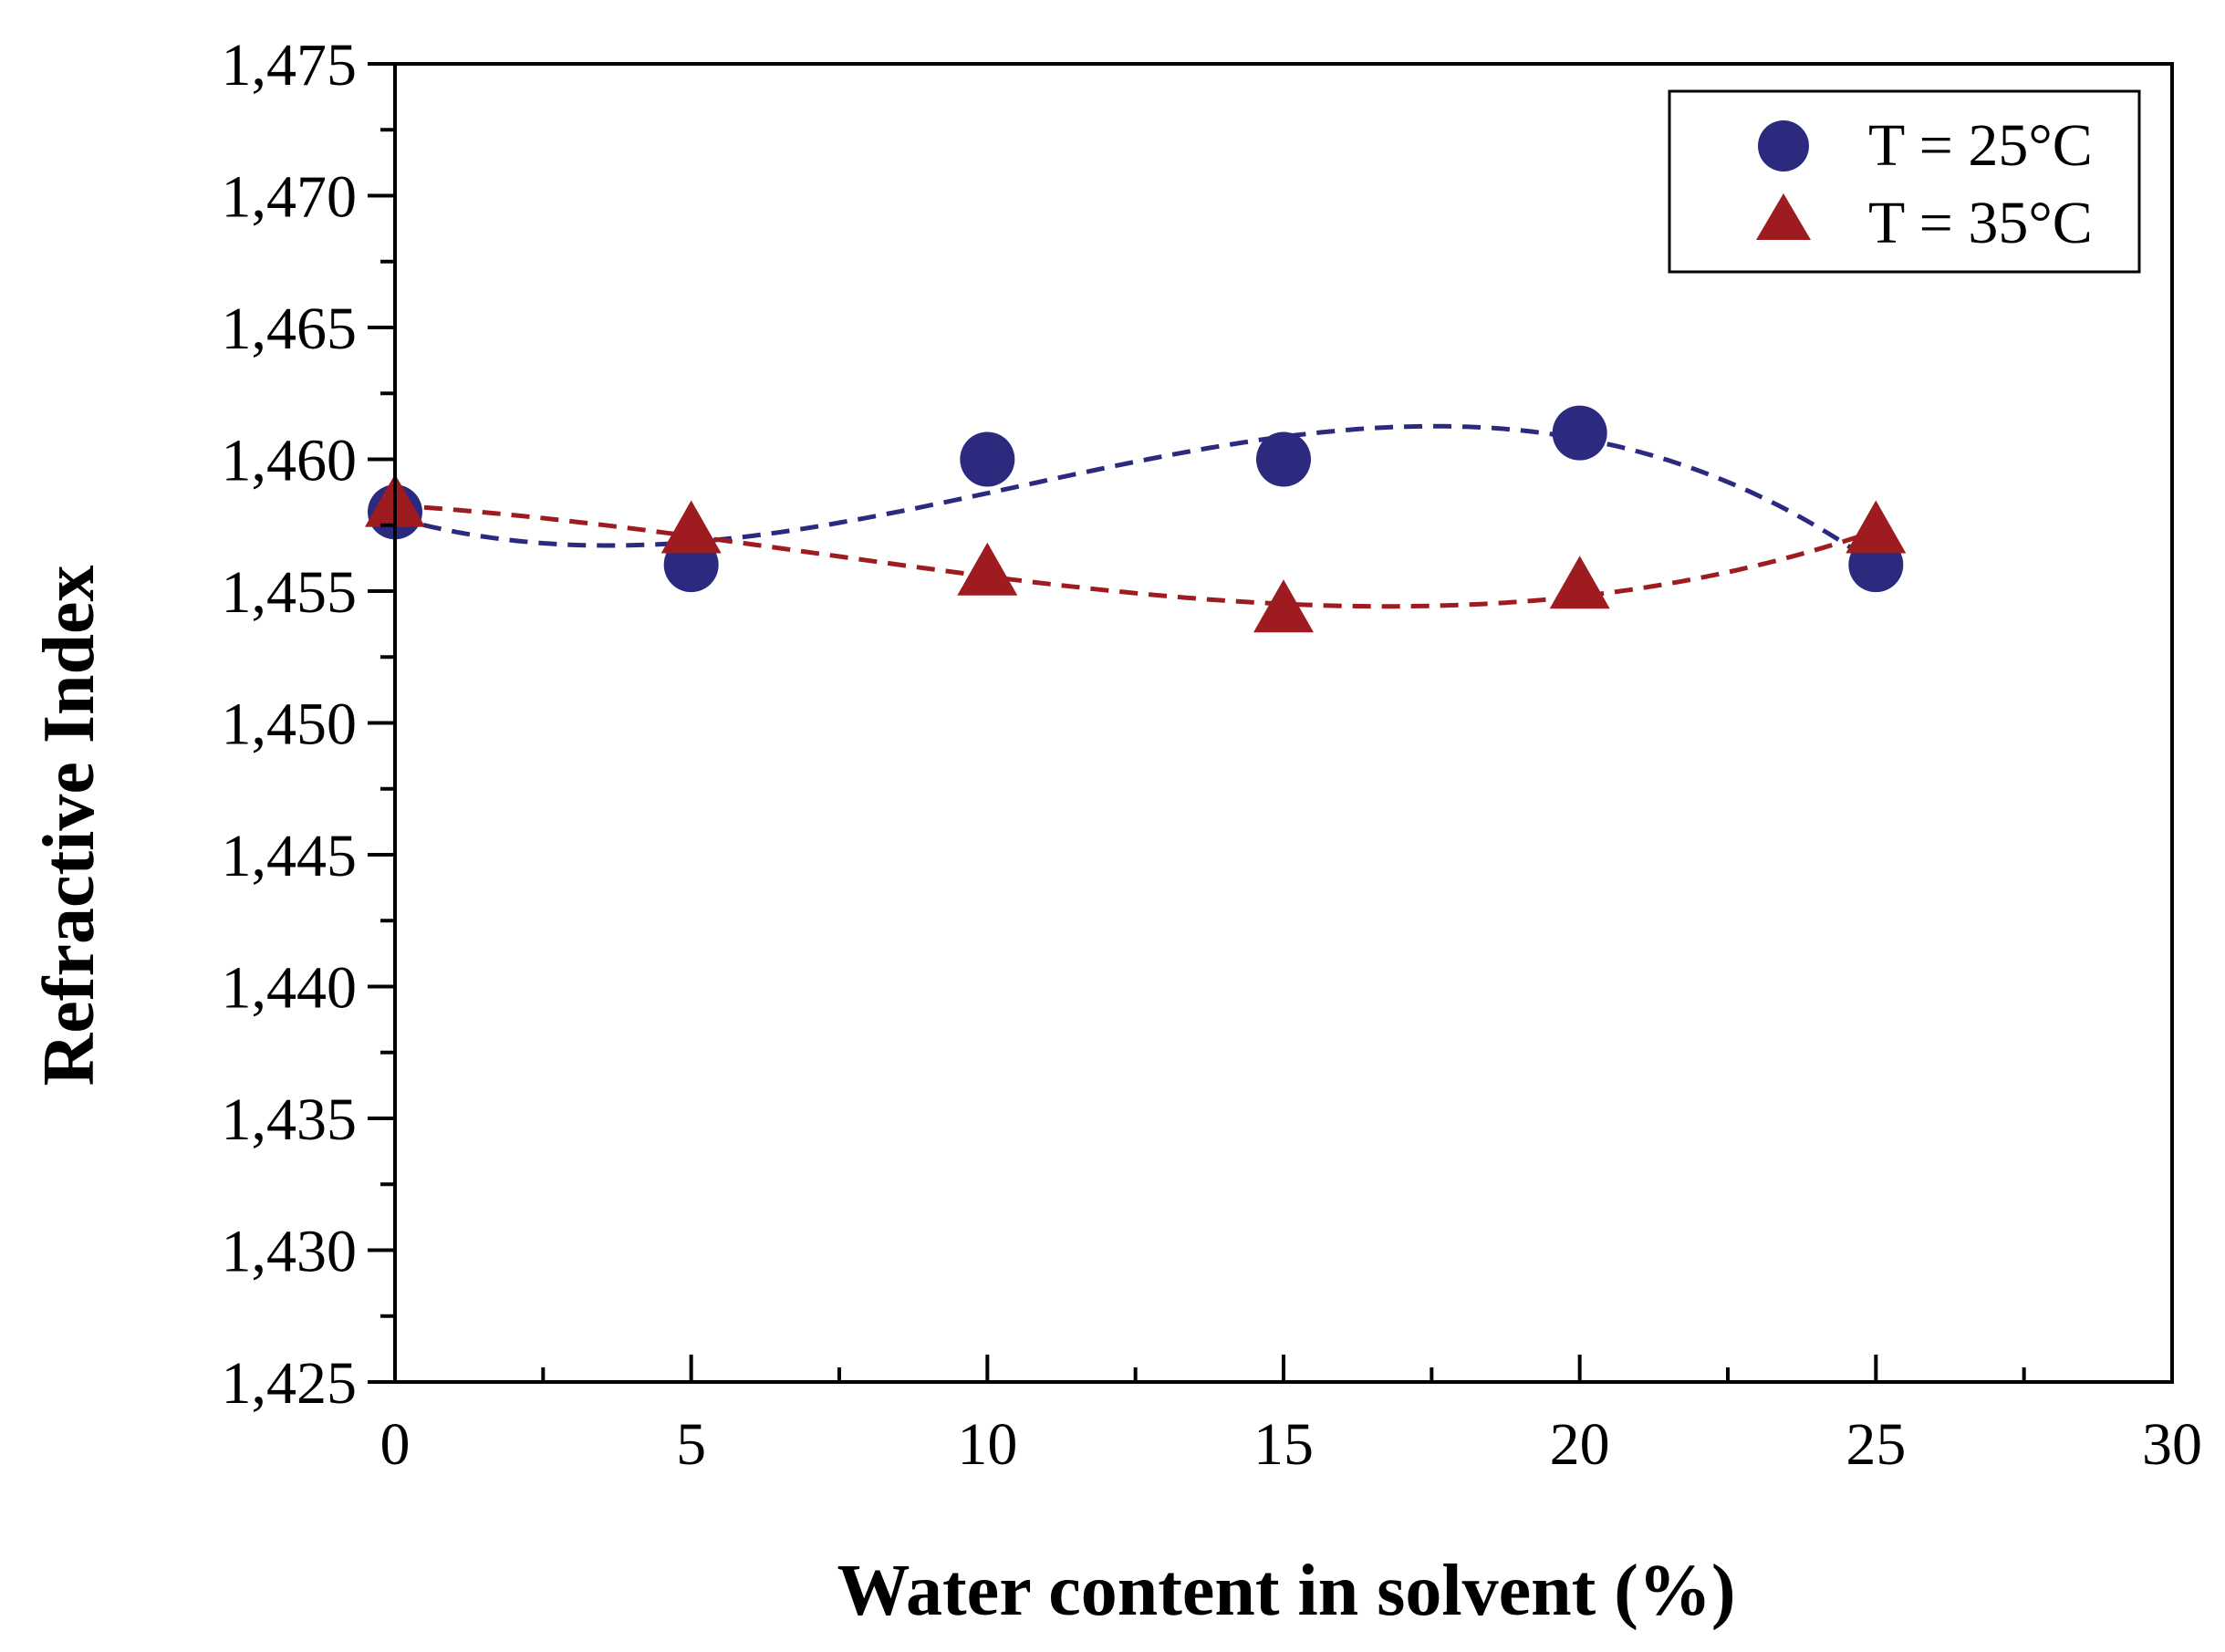  What do you see at coordinates (691, 1444) in the screenshot?
I see `x-tick-label: 5` at bounding box center [691, 1444].